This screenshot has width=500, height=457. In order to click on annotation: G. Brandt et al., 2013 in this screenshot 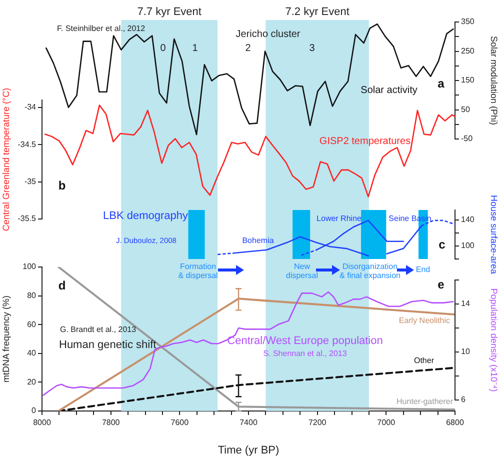, I will do `click(98, 329)`.